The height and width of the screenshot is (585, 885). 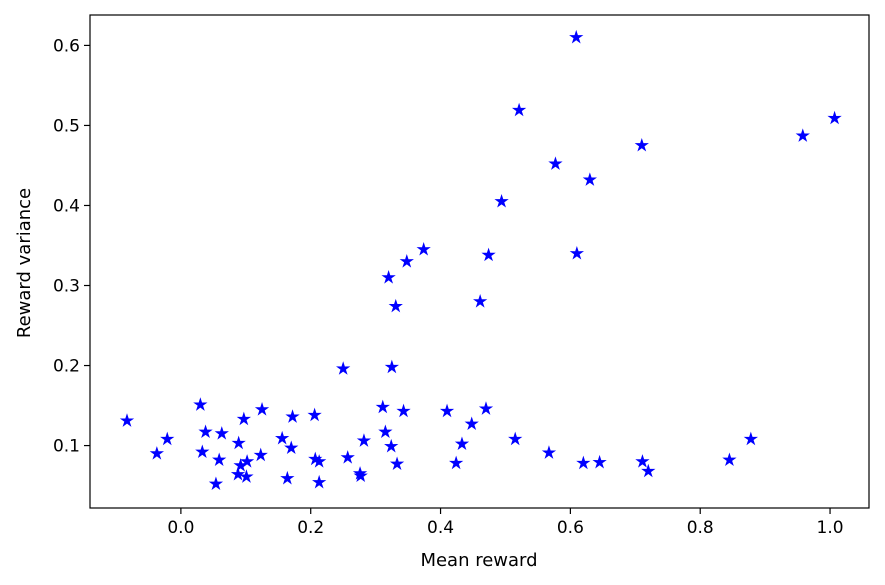 I want to click on y-tick-label: 0.6, so click(x=66, y=46).